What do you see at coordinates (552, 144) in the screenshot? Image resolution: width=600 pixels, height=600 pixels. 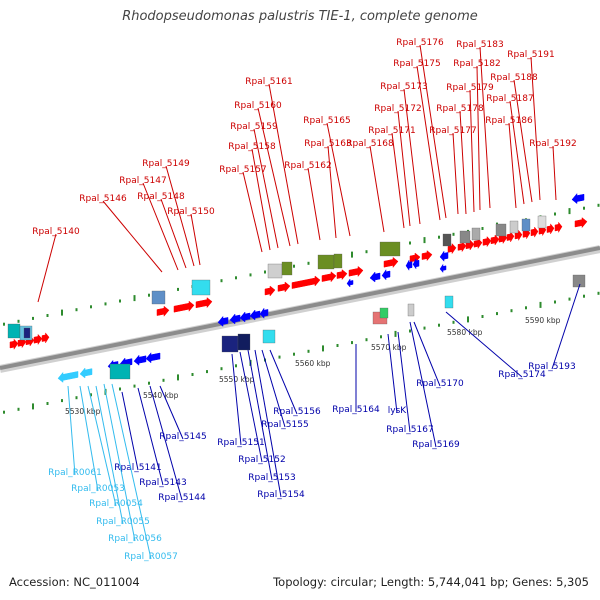 I see `gene-label-top: Rpal_5192` at bounding box center [552, 144].